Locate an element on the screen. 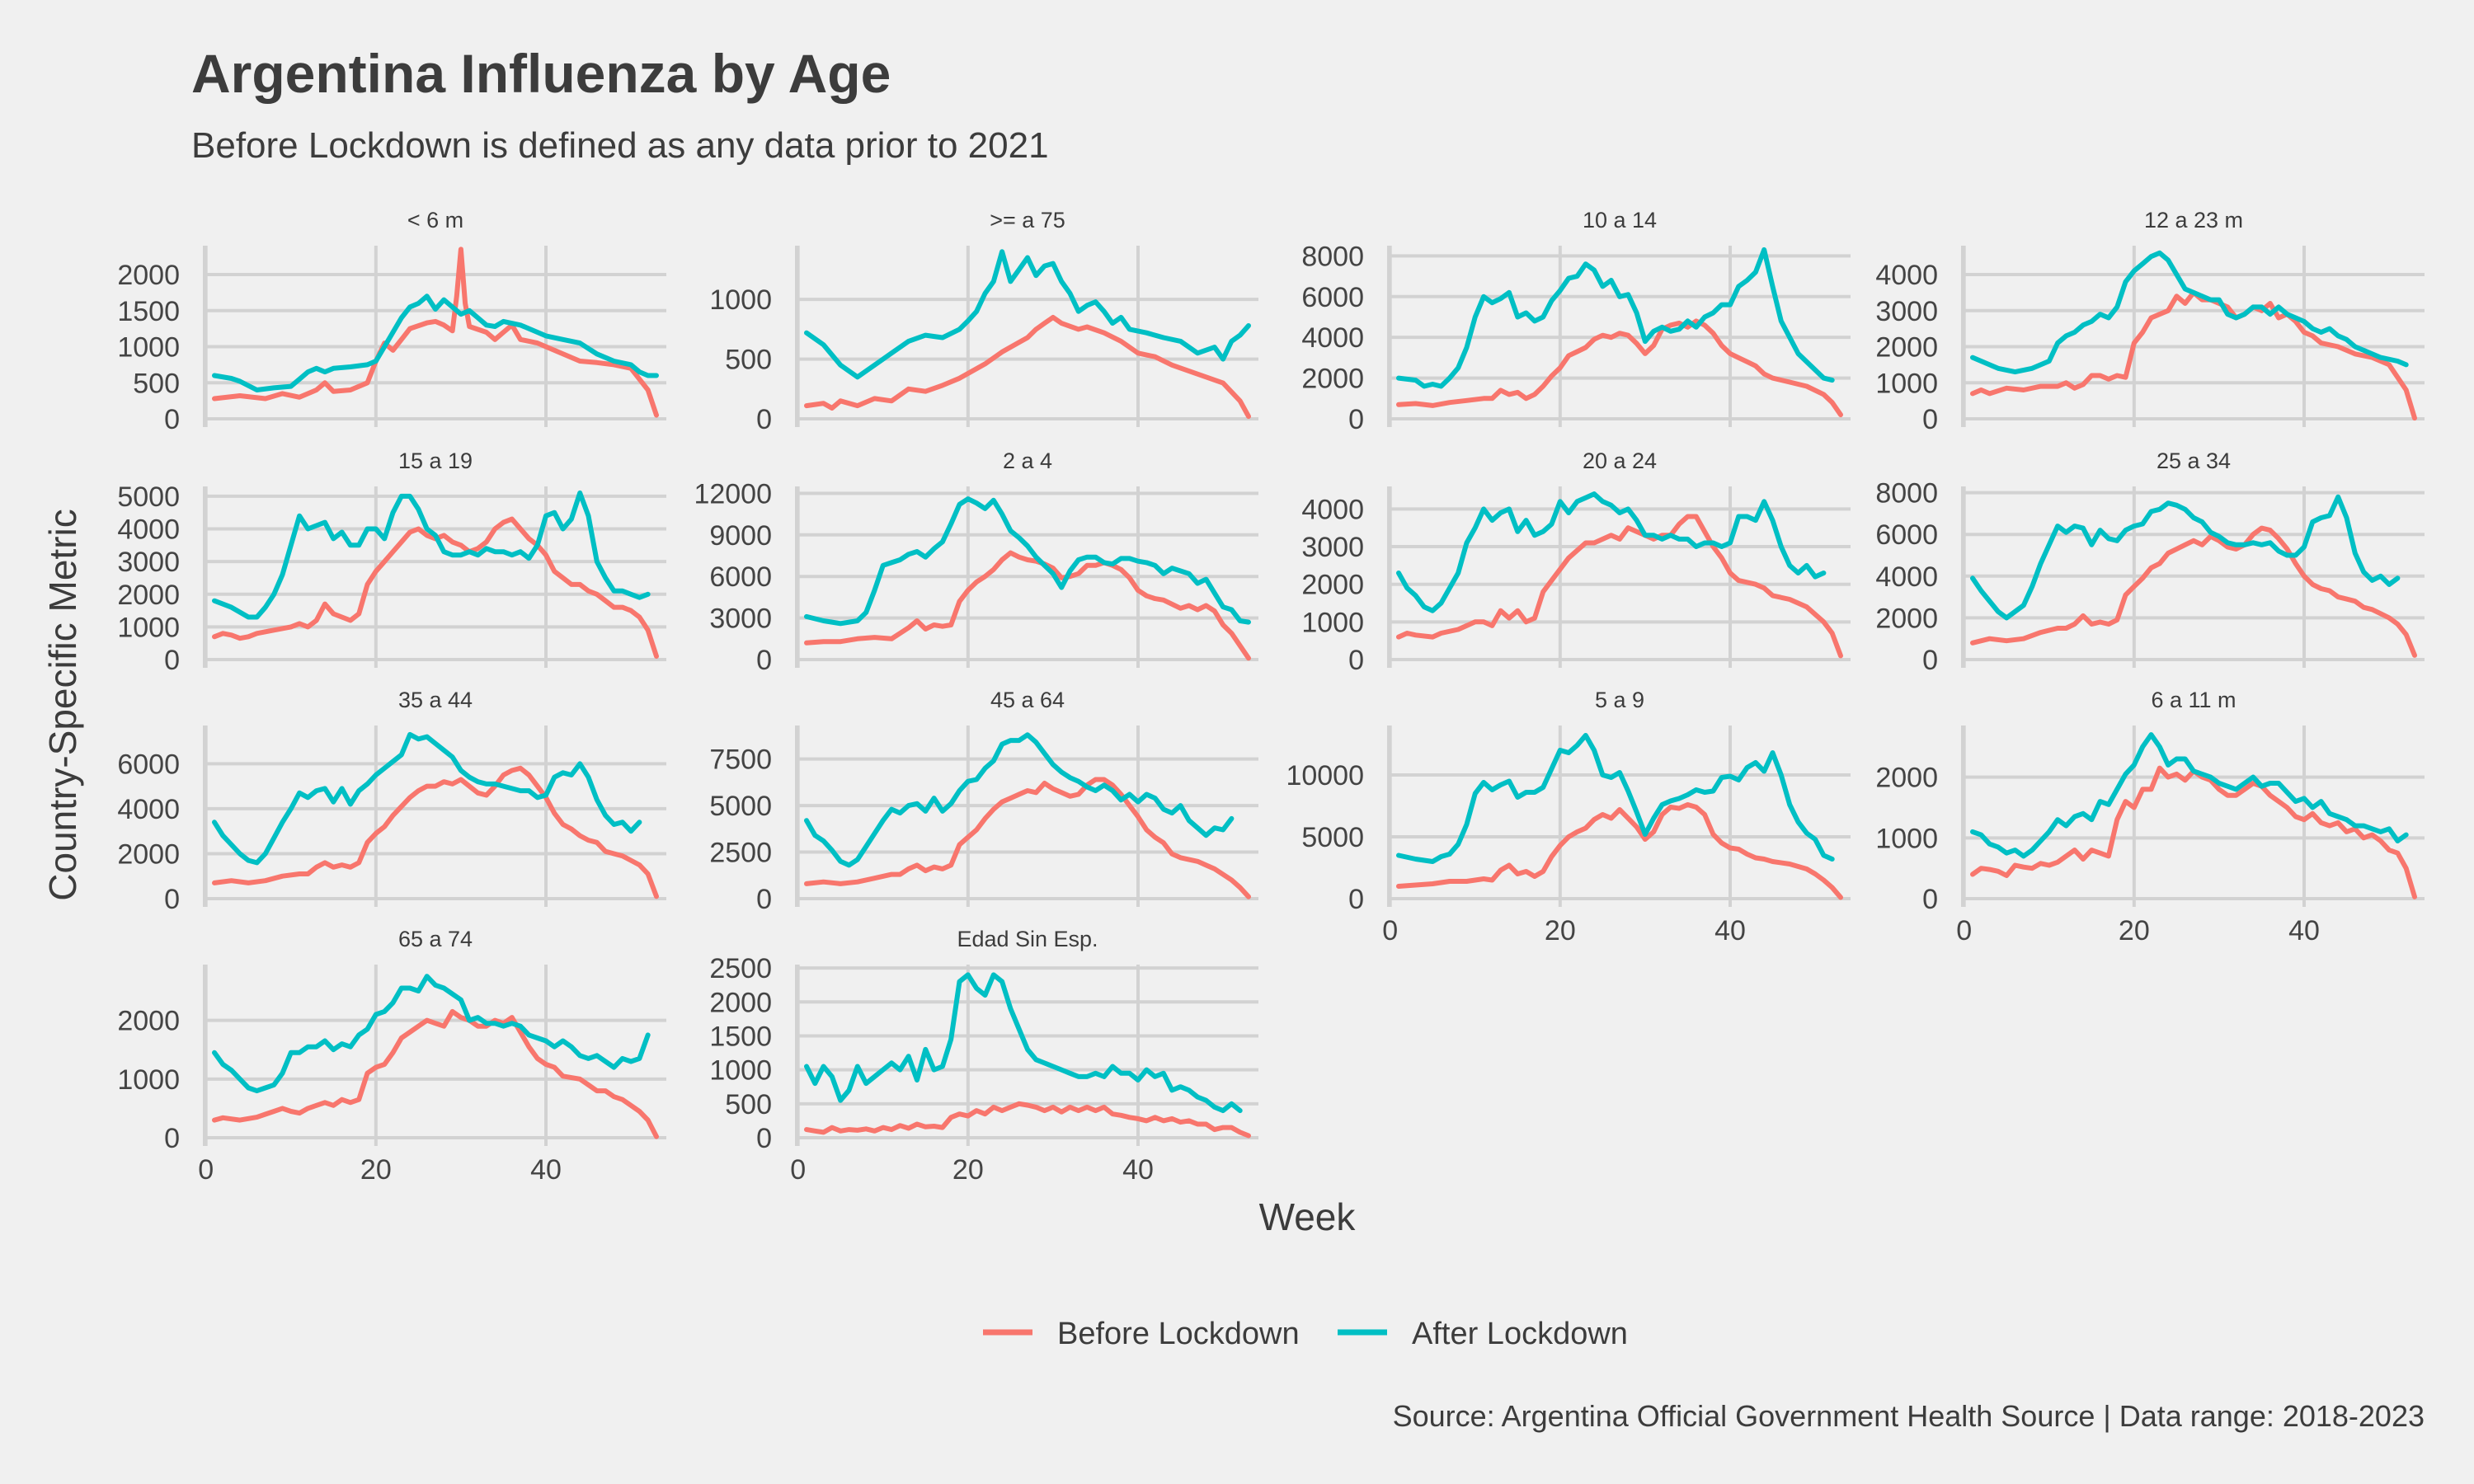 The image size is (2474, 1484). y-tick-label: 8000 is located at coordinates (1332, 256).